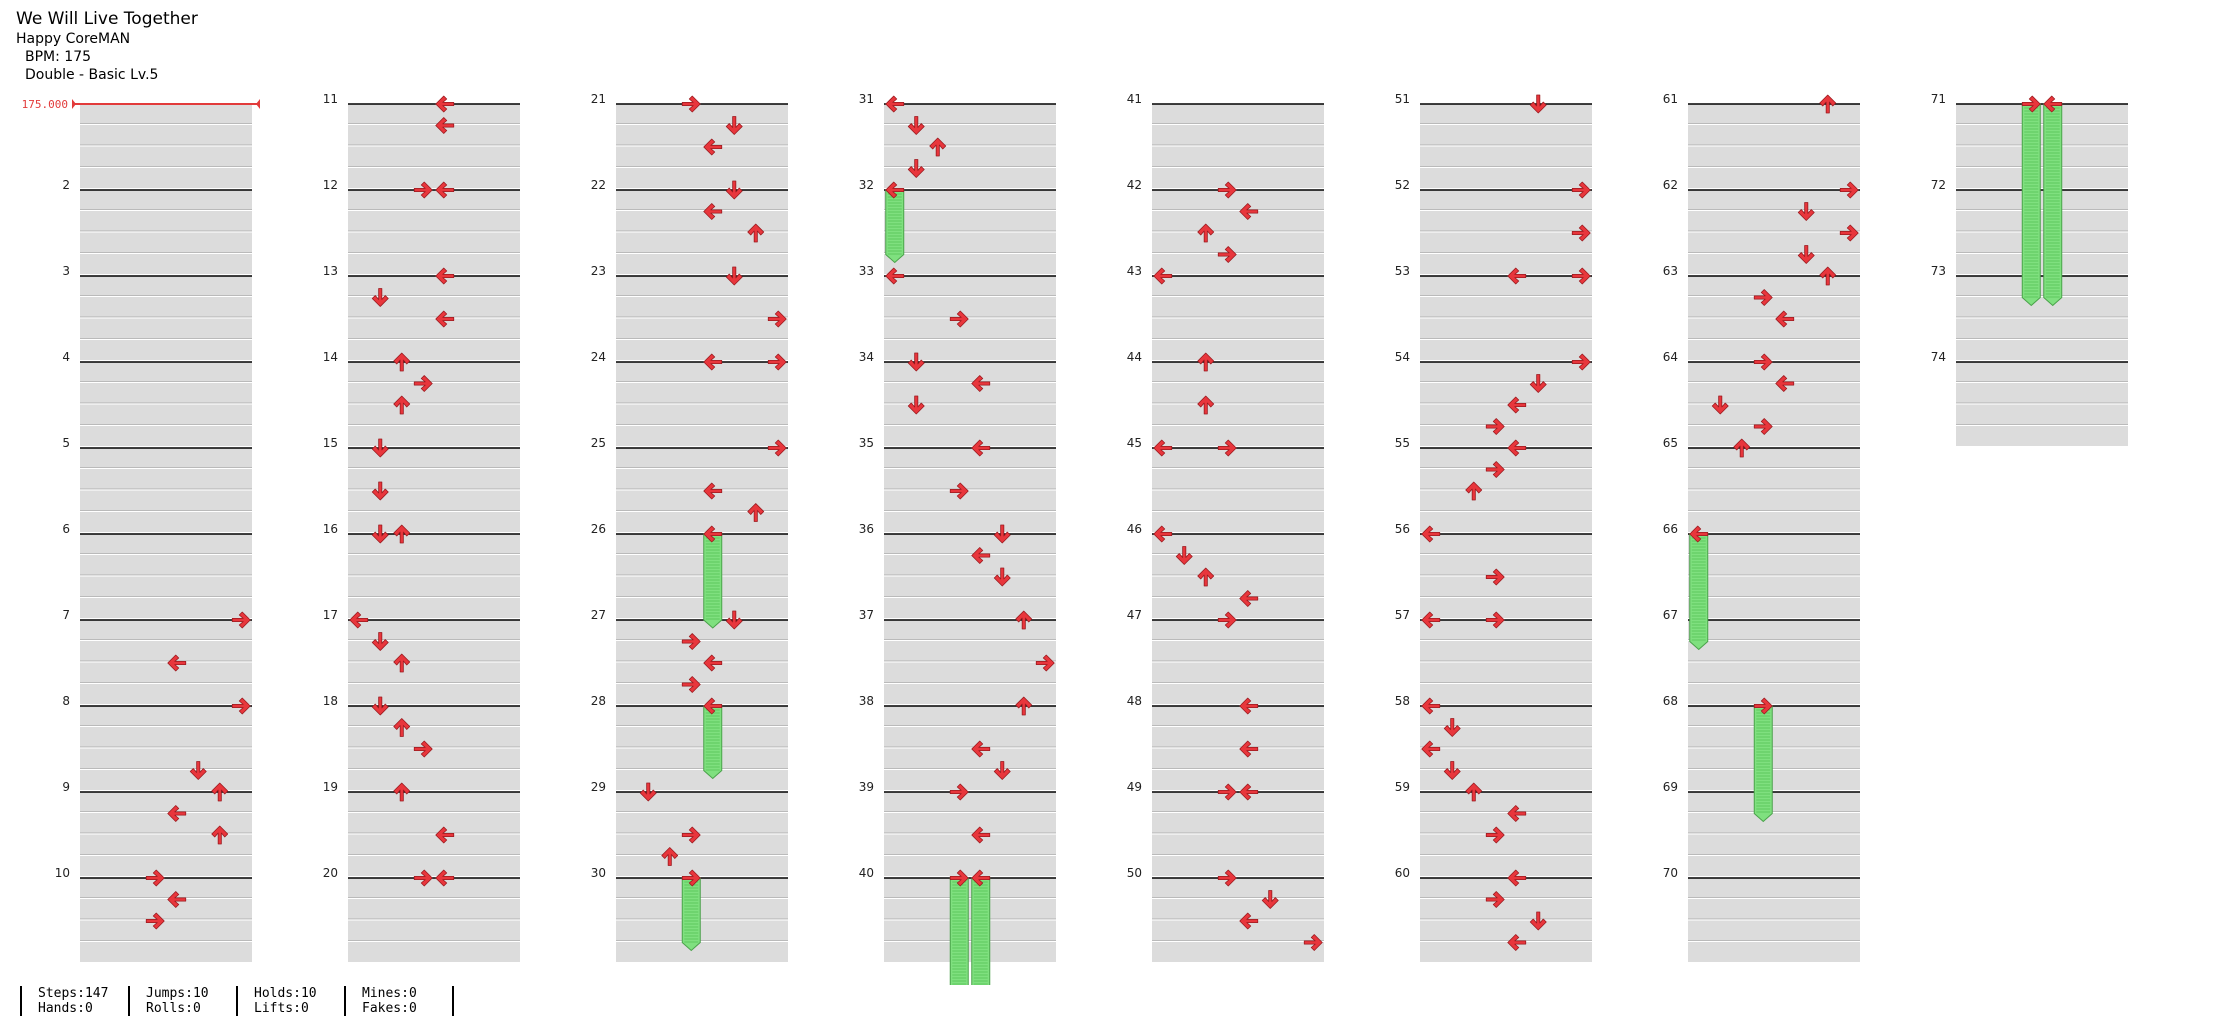  I want to click on measure-number: 22, so click(598, 185).